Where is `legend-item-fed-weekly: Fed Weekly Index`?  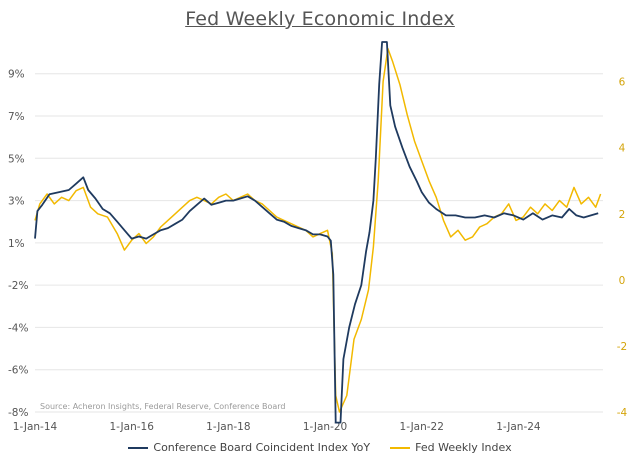 legend-item-fed-weekly: Fed Weekly Index is located at coordinates (451, 447).